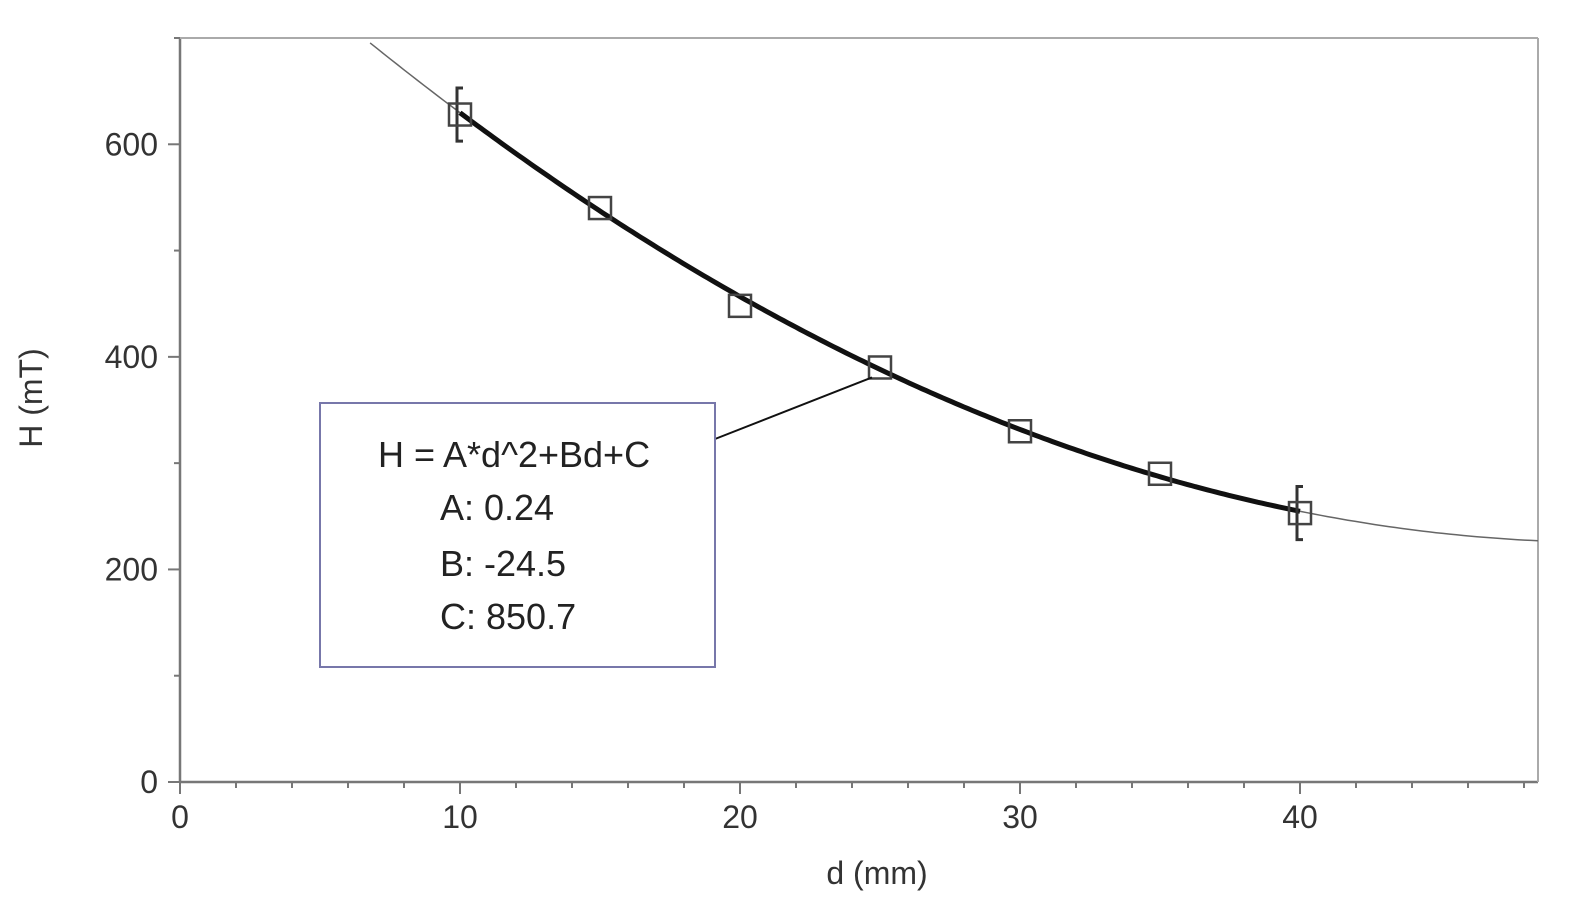 The width and height of the screenshot is (1593, 915). Describe the element at coordinates (508, 616) in the screenshot. I see `fit-param-c: C: 850.7` at that location.